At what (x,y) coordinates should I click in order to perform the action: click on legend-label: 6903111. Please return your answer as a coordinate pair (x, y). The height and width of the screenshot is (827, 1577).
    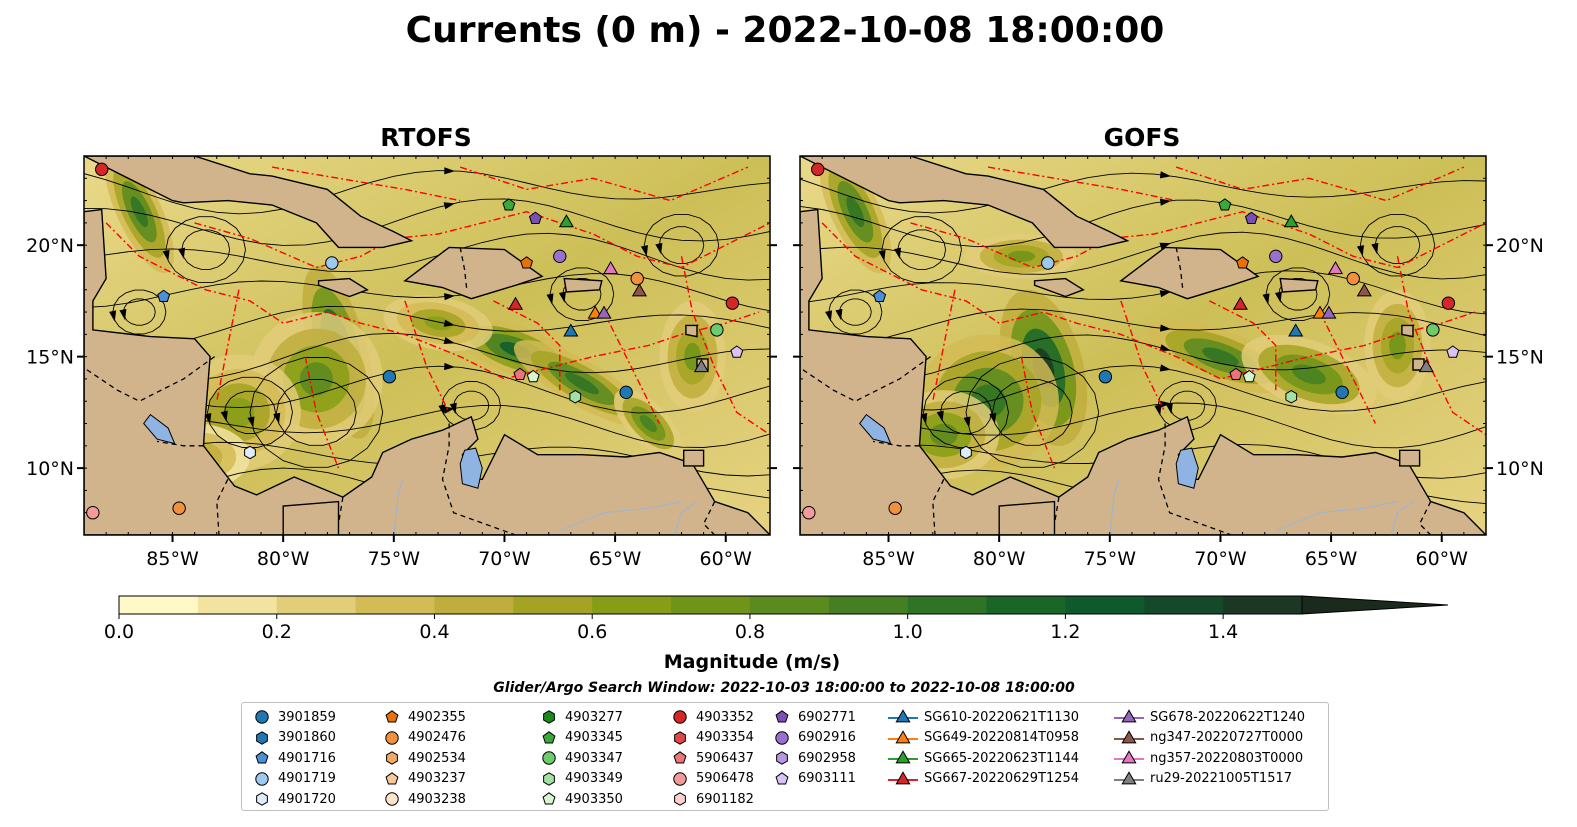
    Looking at the image, I should click on (827, 779).